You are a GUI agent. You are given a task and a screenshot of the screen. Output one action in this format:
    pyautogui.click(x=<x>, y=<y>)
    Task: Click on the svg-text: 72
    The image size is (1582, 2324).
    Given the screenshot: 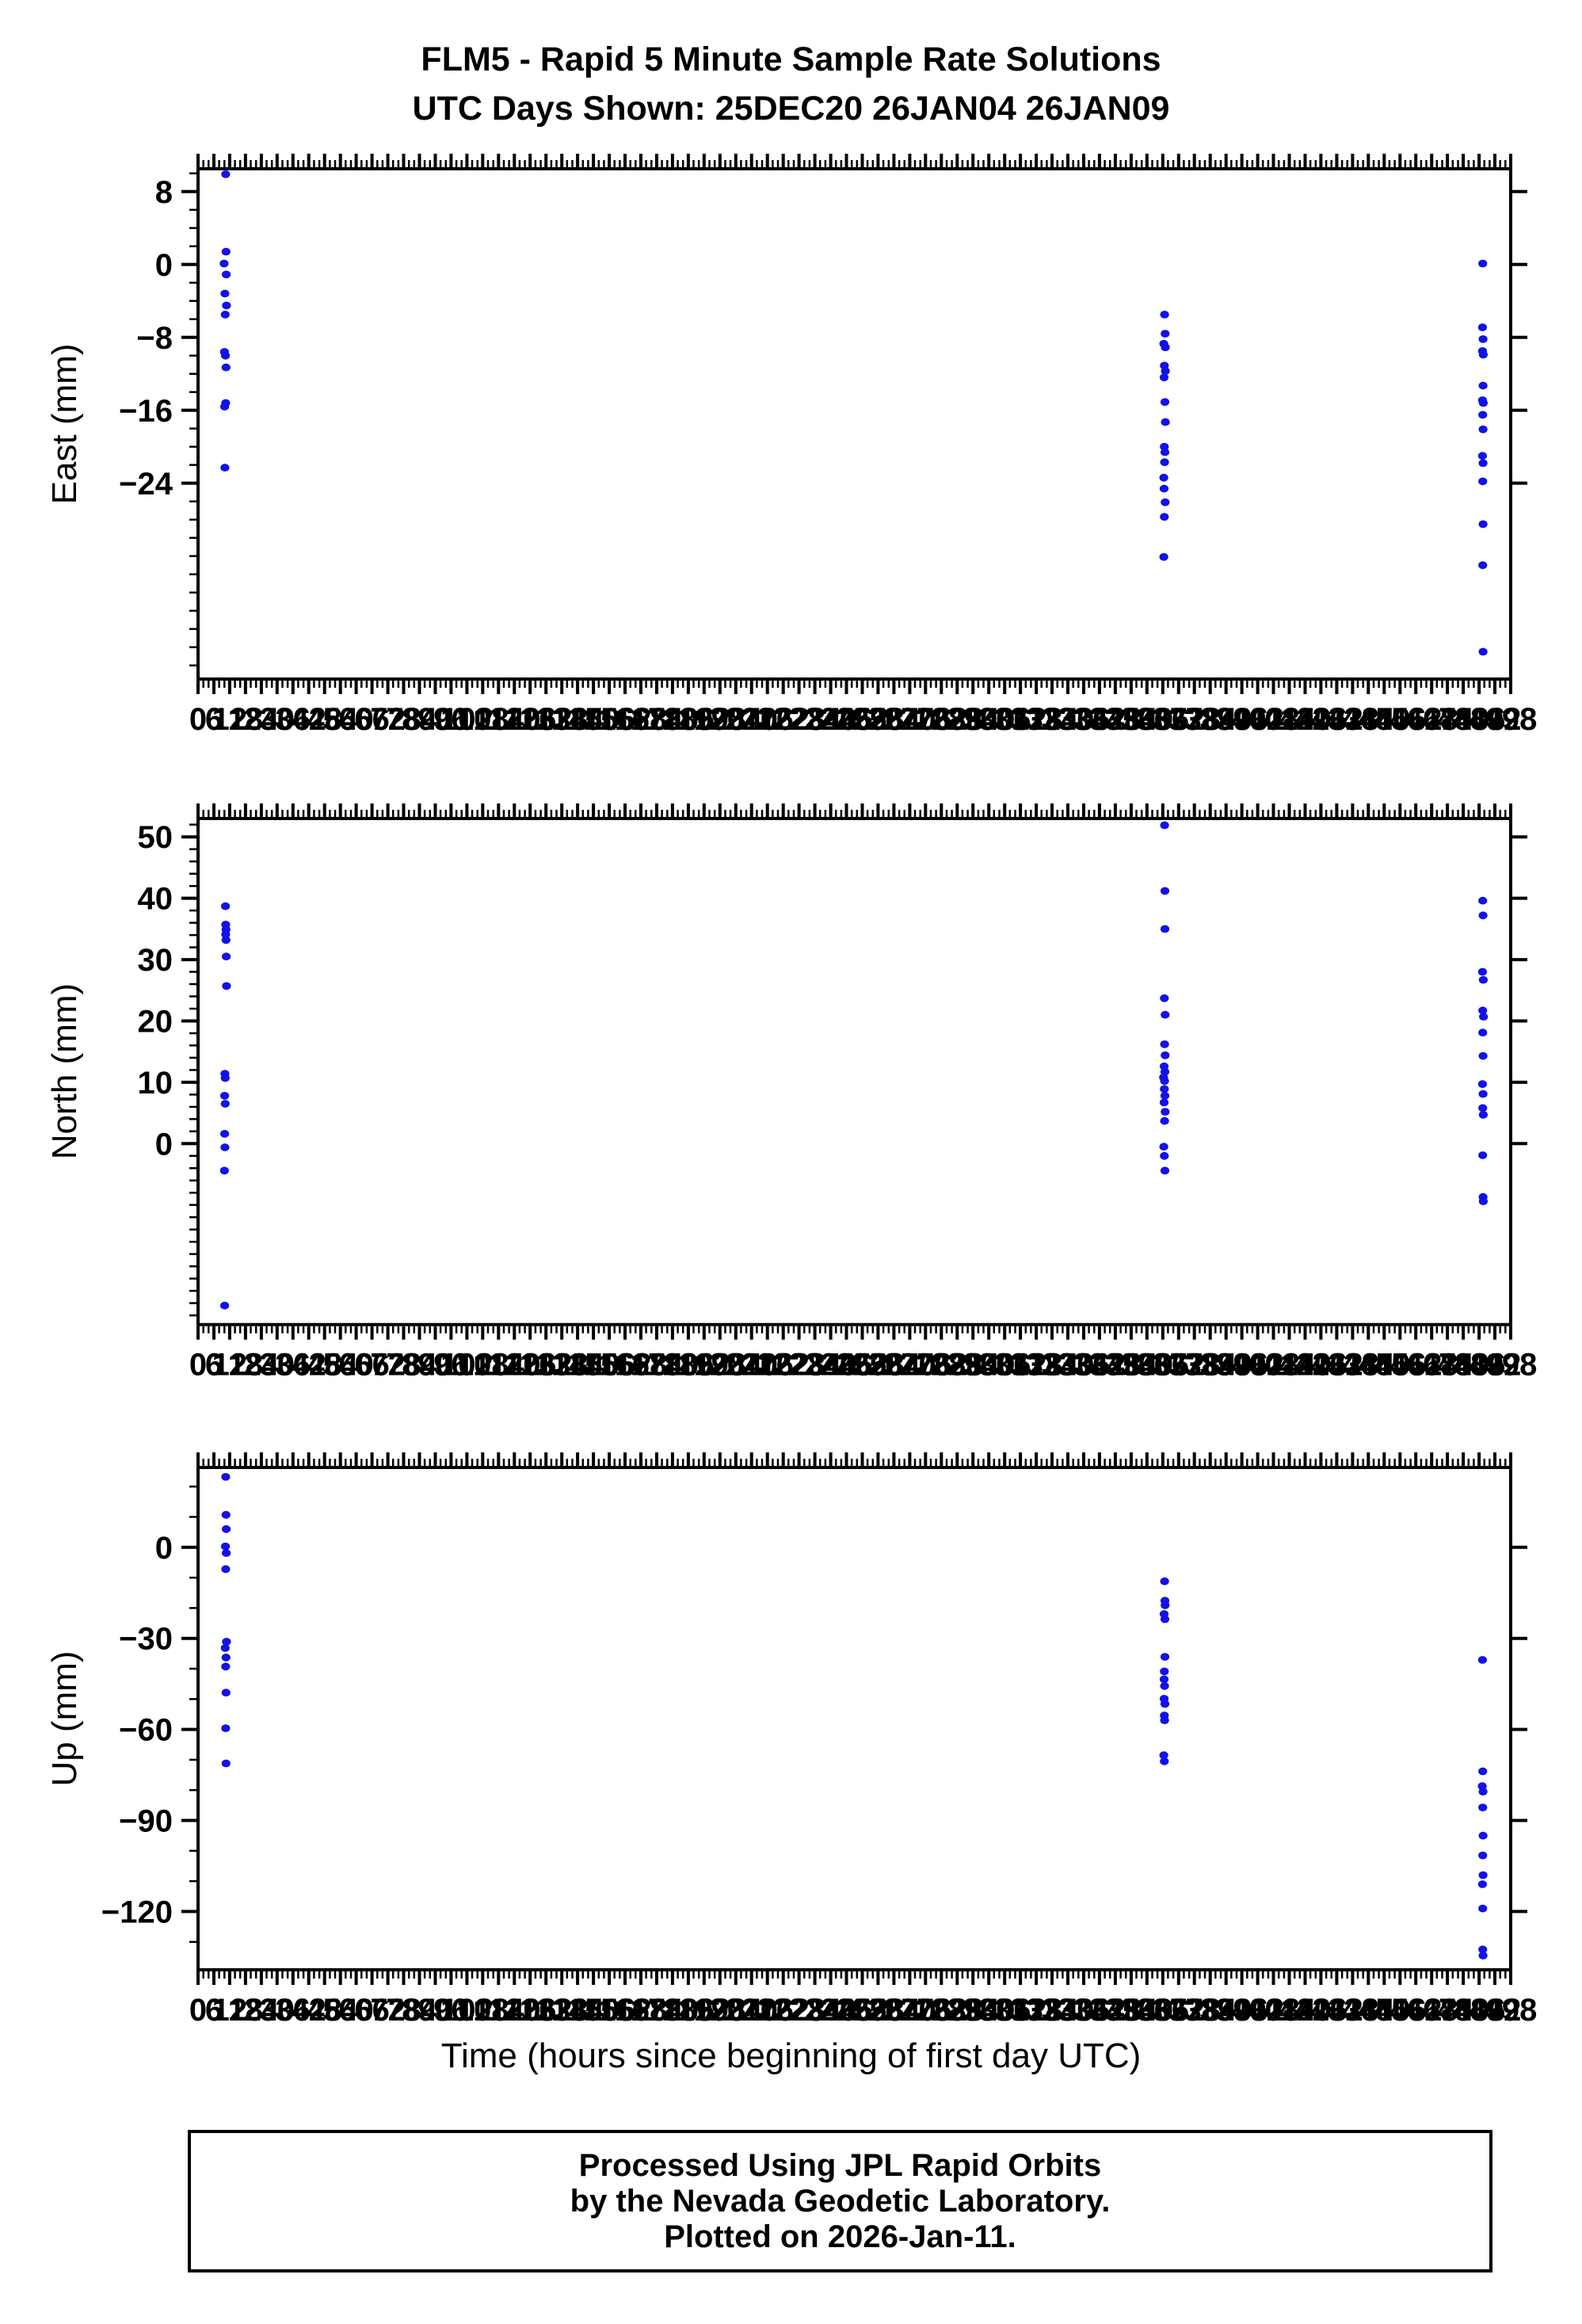 What is the action you would take?
    pyautogui.click(x=388, y=2010)
    